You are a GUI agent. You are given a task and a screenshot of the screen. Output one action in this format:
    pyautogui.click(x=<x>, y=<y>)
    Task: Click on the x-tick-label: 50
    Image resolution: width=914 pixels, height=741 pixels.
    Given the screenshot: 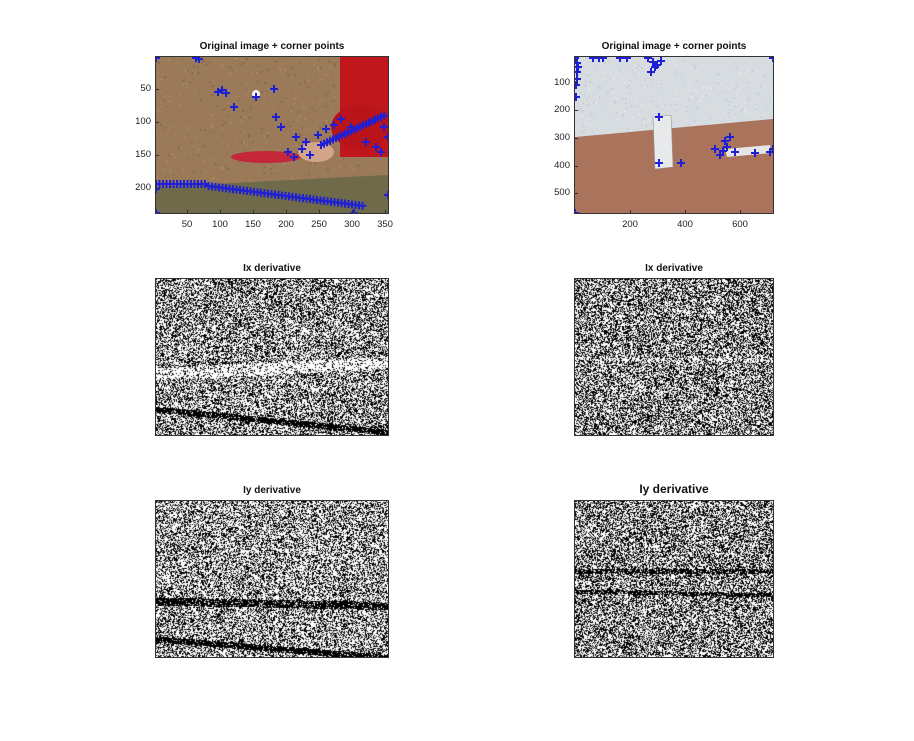 What is the action you would take?
    pyautogui.click(x=187, y=224)
    